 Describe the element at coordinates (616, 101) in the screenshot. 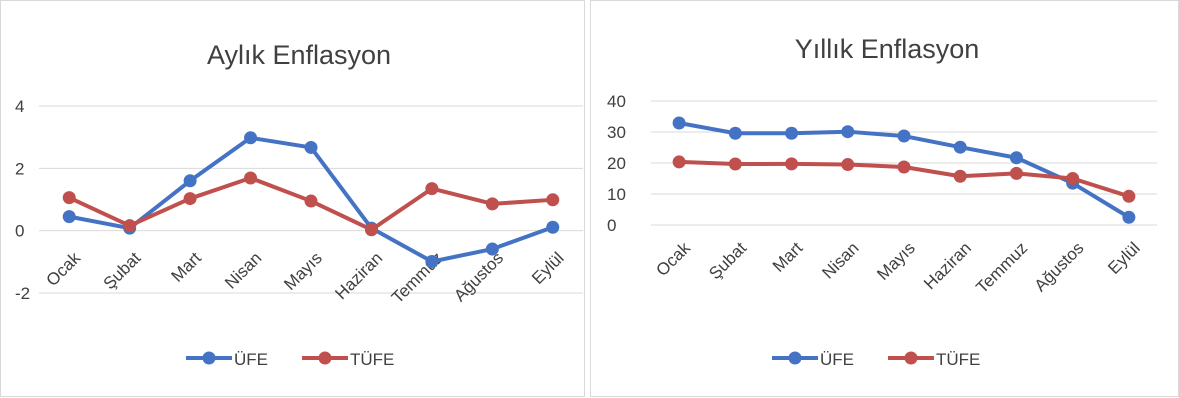

I see `y-tick-label: 40` at that location.